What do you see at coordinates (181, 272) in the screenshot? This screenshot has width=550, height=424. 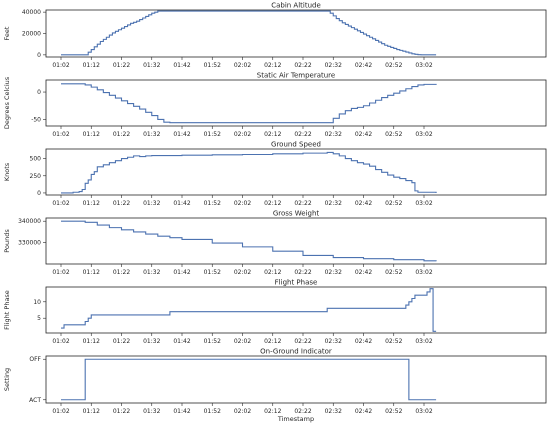 I see `chart3-x-tick-label: 01:42` at bounding box center [181, 272].